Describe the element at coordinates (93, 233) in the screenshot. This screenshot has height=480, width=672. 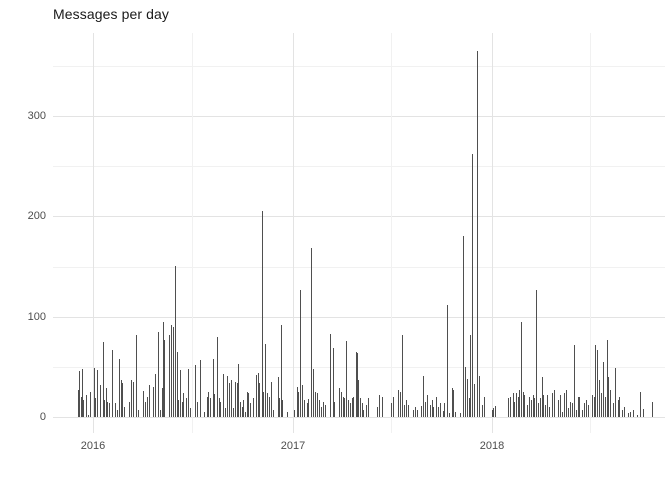
I see `x-major-gridline` at that location.